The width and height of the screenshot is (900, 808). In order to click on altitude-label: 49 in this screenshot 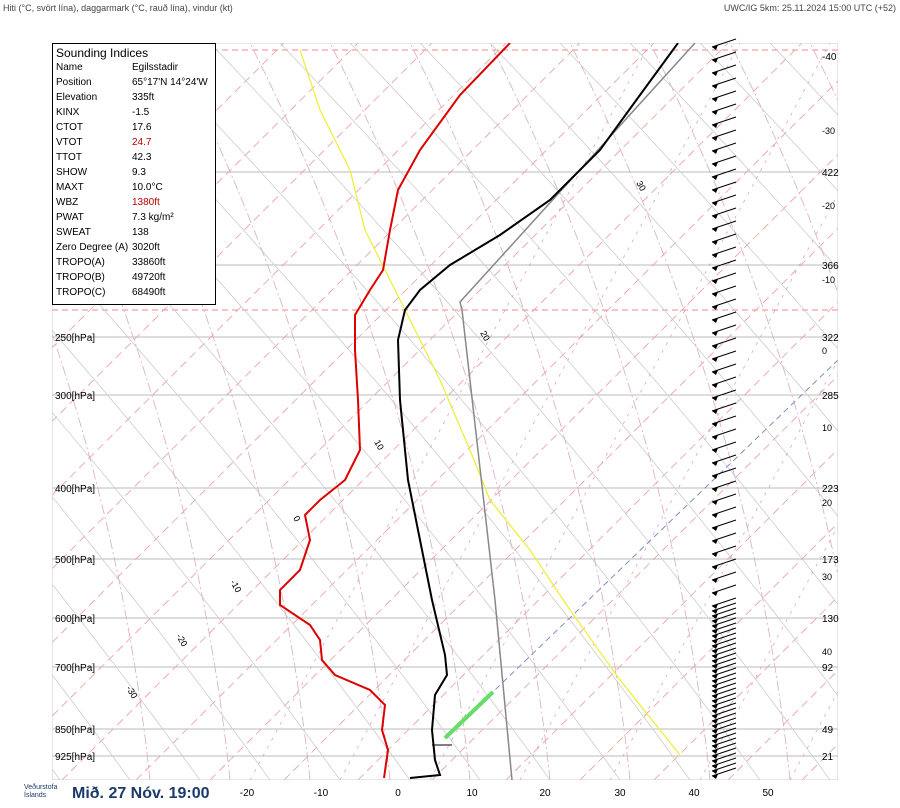, I will do `click(828, 730)`.